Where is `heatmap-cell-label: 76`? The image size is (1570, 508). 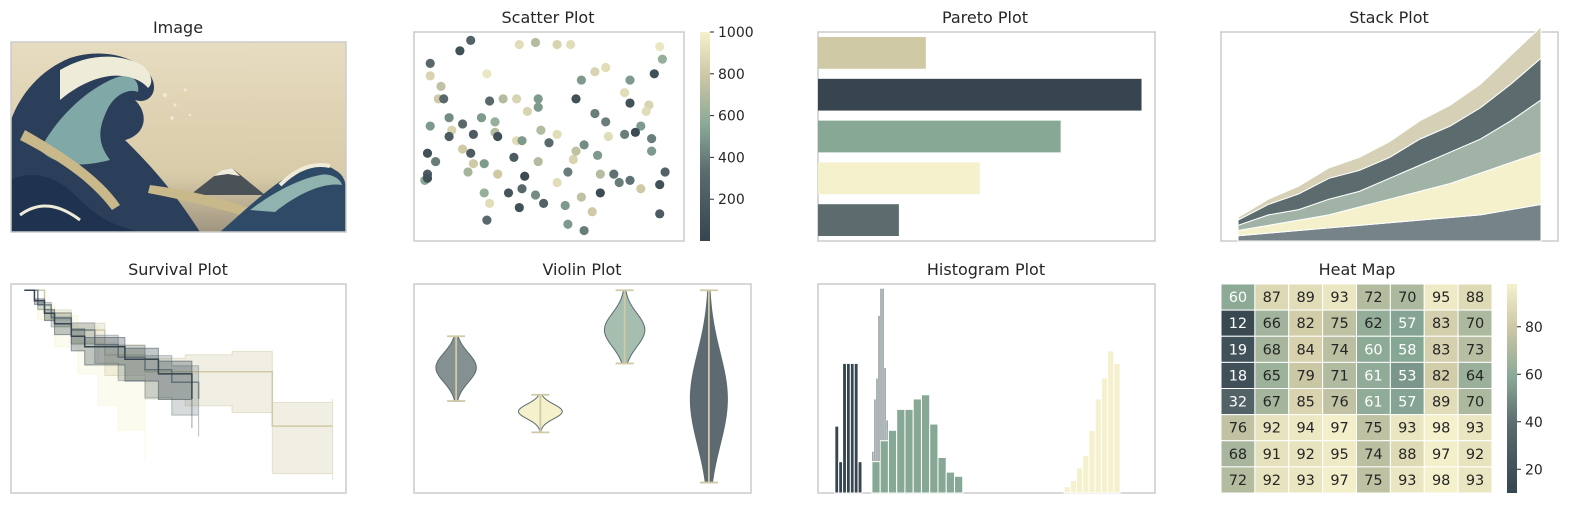 heatmap-cell-label: 76 is located at coordinates (1238, 429).